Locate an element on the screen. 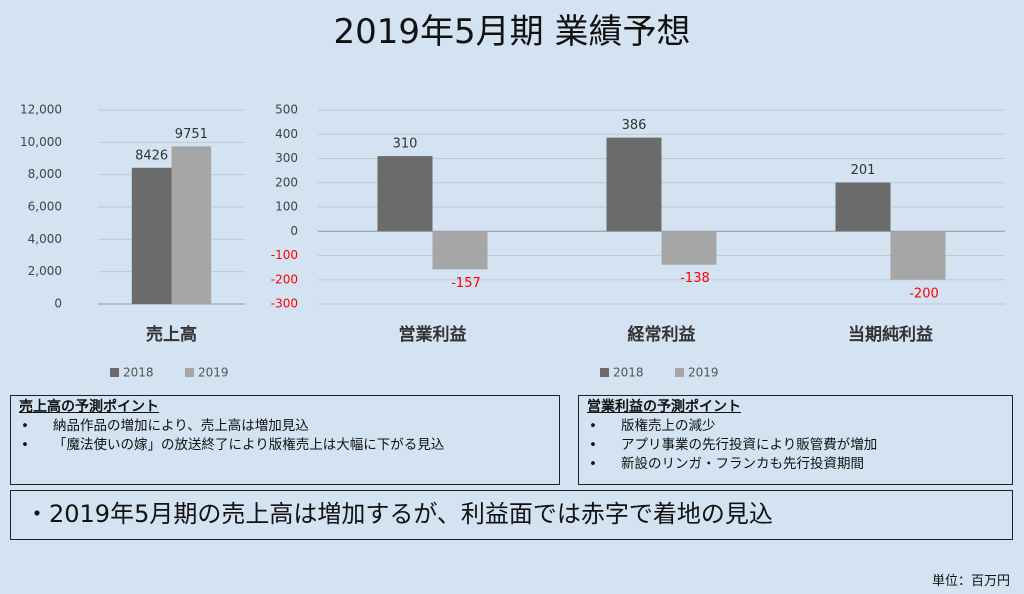 This screenshot has width=1024, height=594. value-label: 9751 is located at coordinates (191, 134).